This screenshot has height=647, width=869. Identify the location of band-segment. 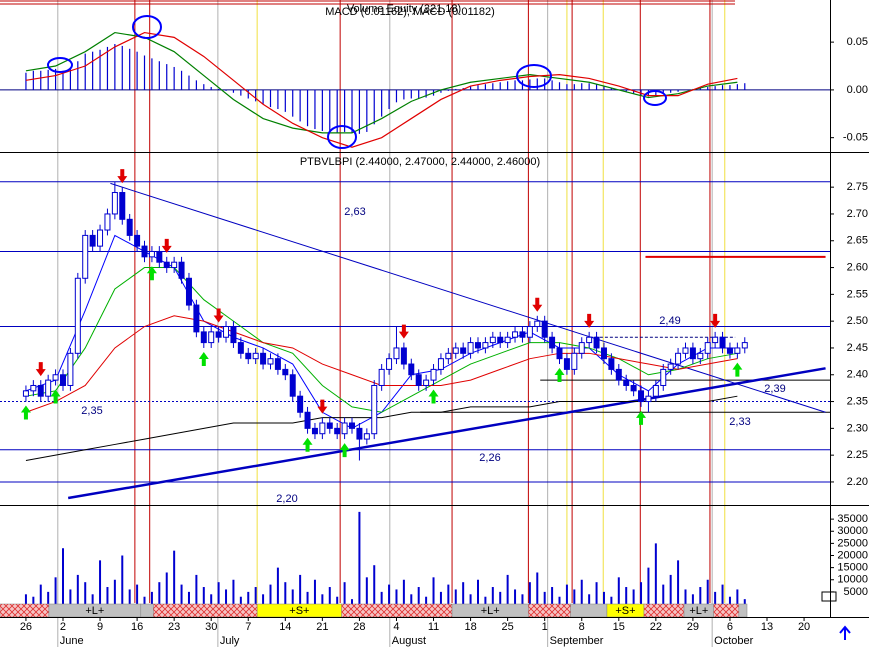
(743, 610).